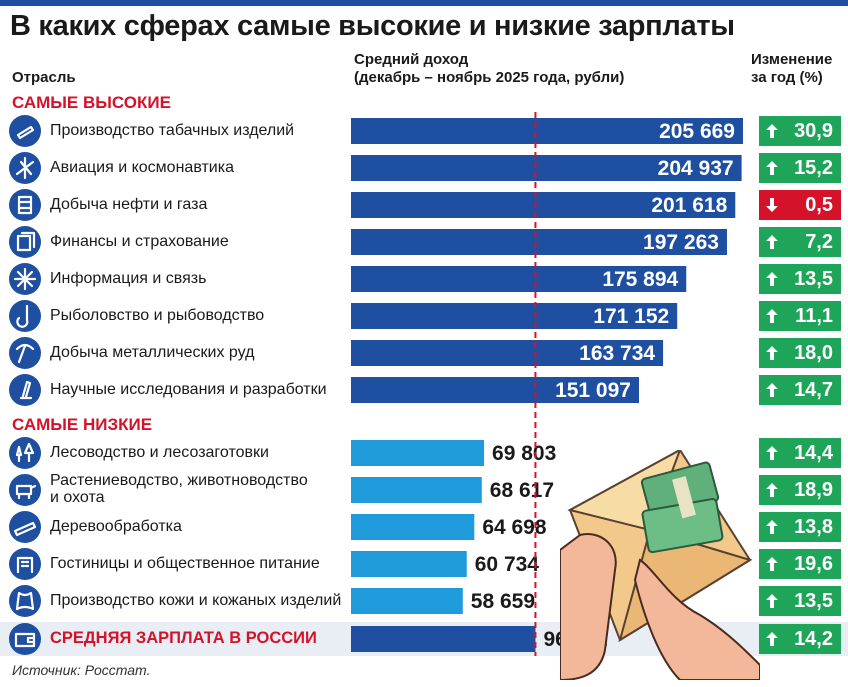 The width and height of the screenshot is (848, 687). I want to click on header-industry: Отрасль, so click(44, 77).